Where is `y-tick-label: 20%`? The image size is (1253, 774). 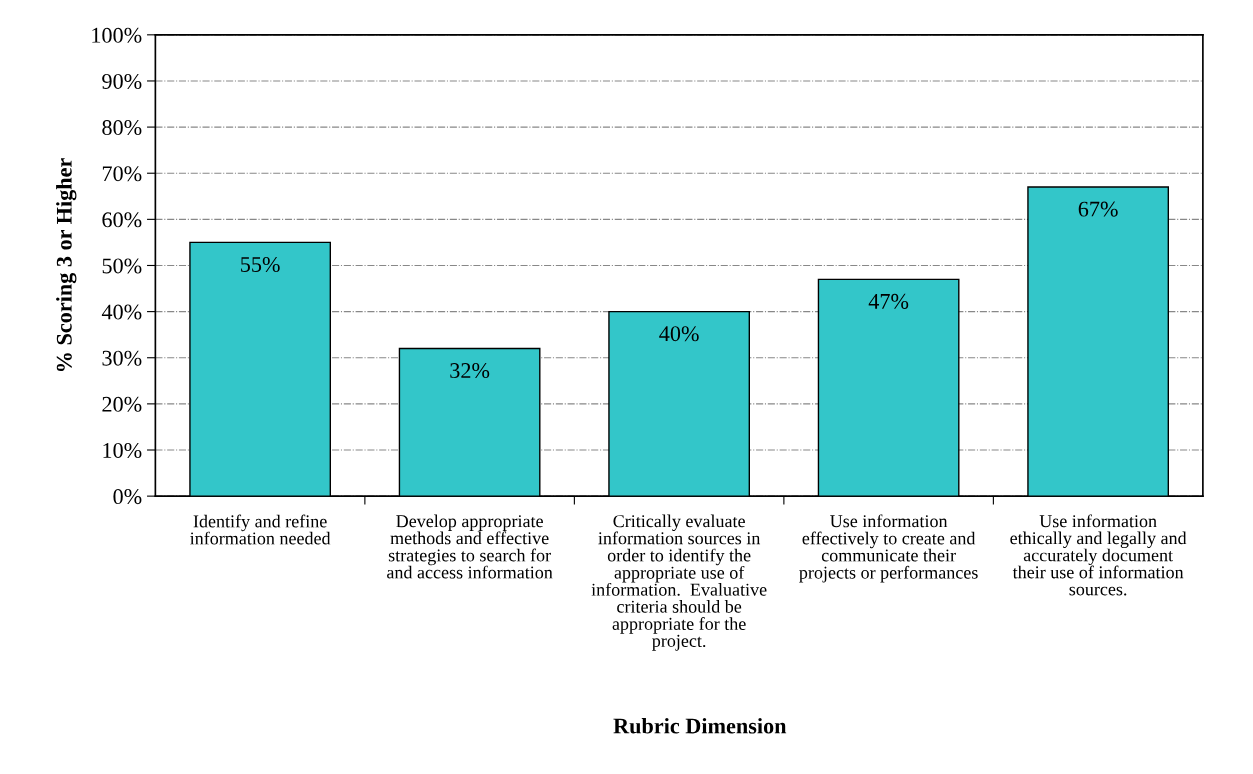 y-tick-label: 20% is located at coordinates (122, 404).